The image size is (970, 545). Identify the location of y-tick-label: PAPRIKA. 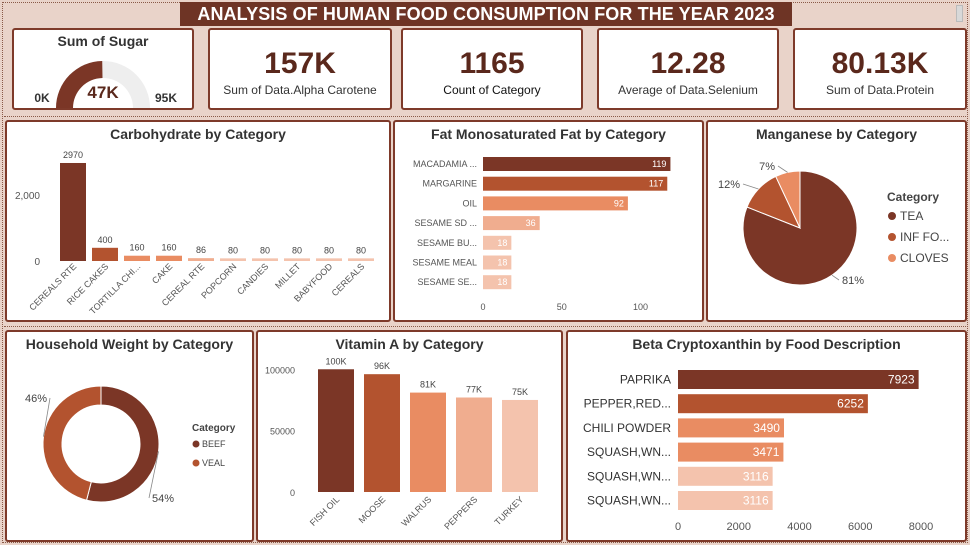
(645, 380).